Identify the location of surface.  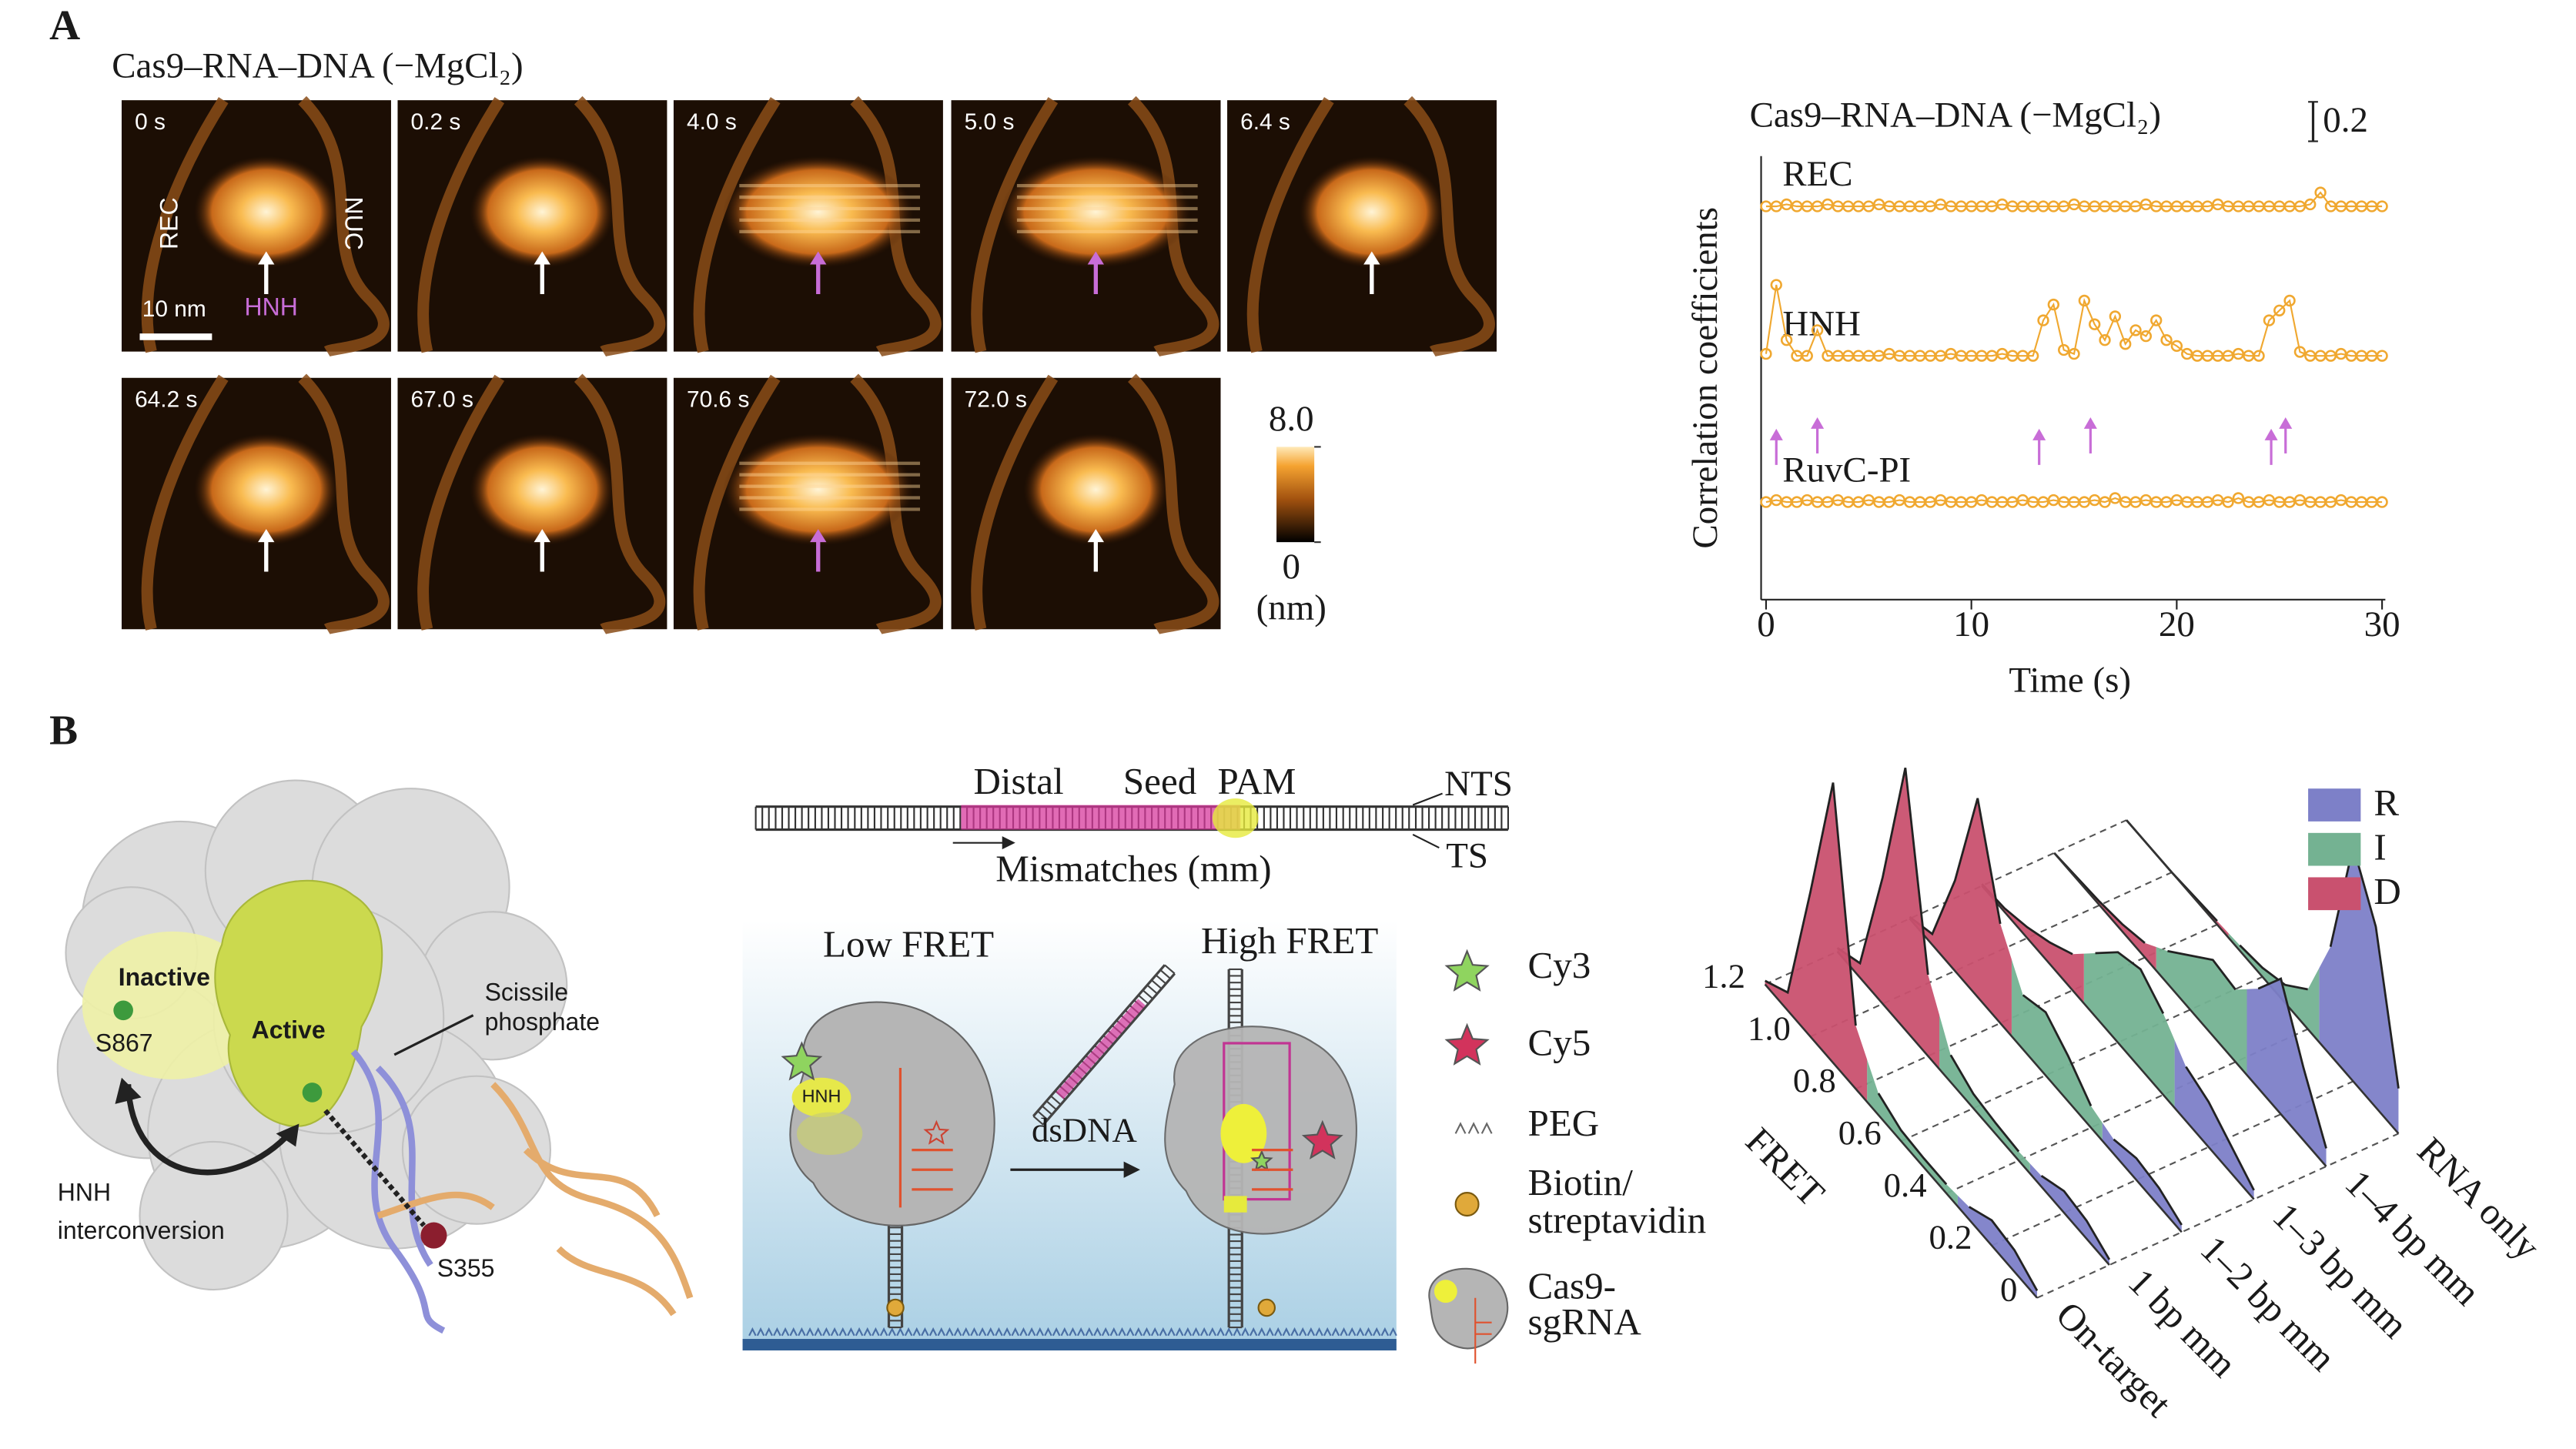
(1069, 1344).